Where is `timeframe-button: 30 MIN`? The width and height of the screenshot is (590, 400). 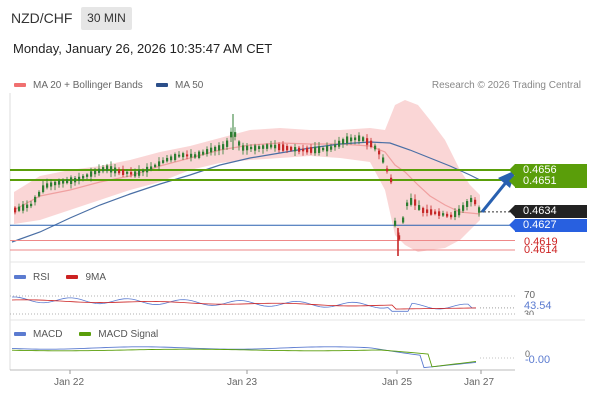 timeframe-button: 30 MIN is located at coordinates (106, 18).